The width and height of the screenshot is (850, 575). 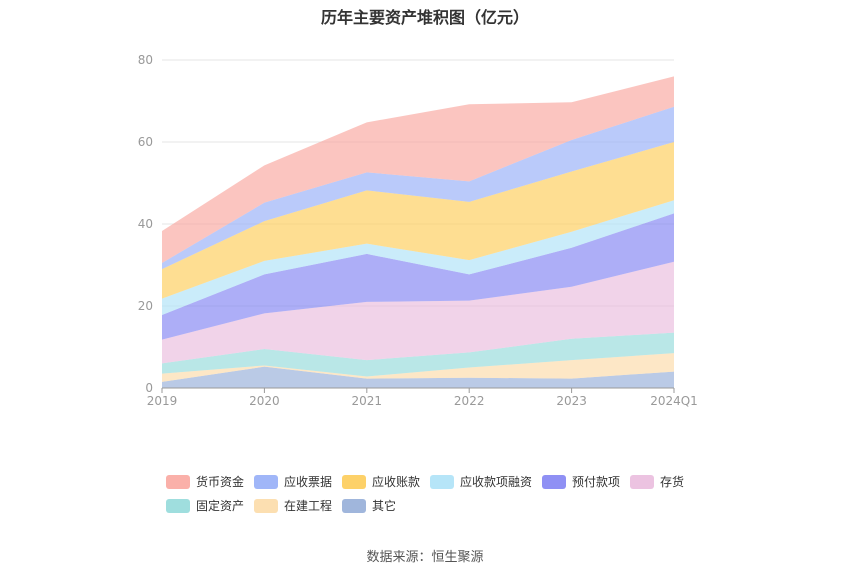 I want to click on x-tick-label: 2019, so click(x=162, y=401).